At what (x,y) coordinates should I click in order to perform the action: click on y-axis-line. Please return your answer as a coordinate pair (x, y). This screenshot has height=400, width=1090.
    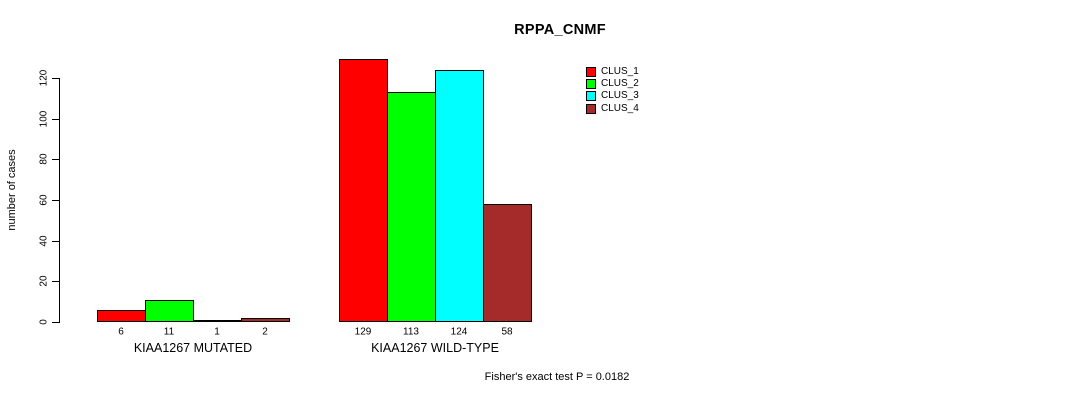
    Looking at the image, I should click on (59, 200).